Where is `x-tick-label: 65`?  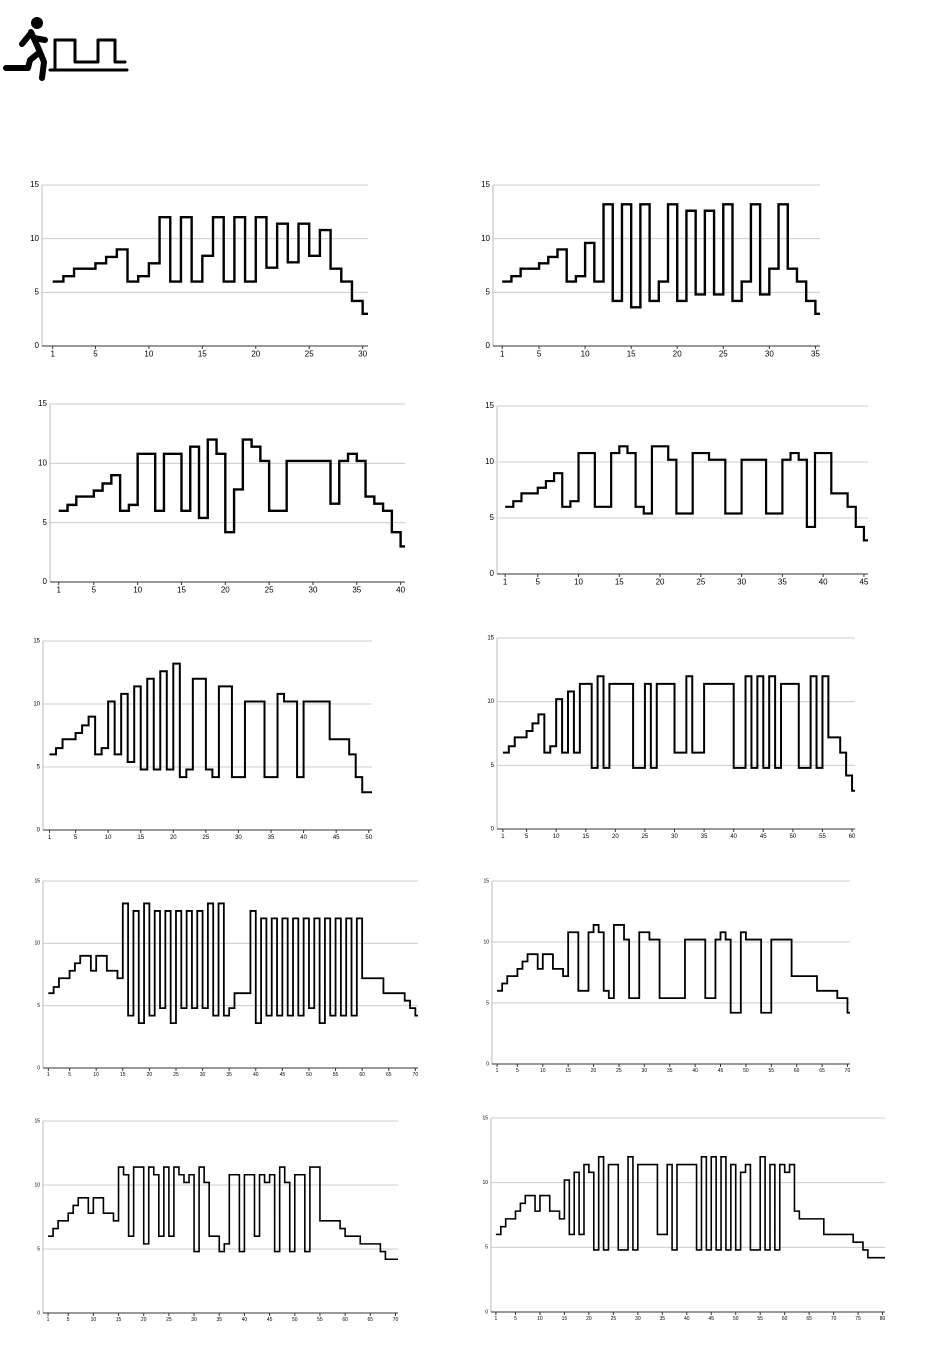
x-tick-label: 65 is located at coordinates (371, 1320).